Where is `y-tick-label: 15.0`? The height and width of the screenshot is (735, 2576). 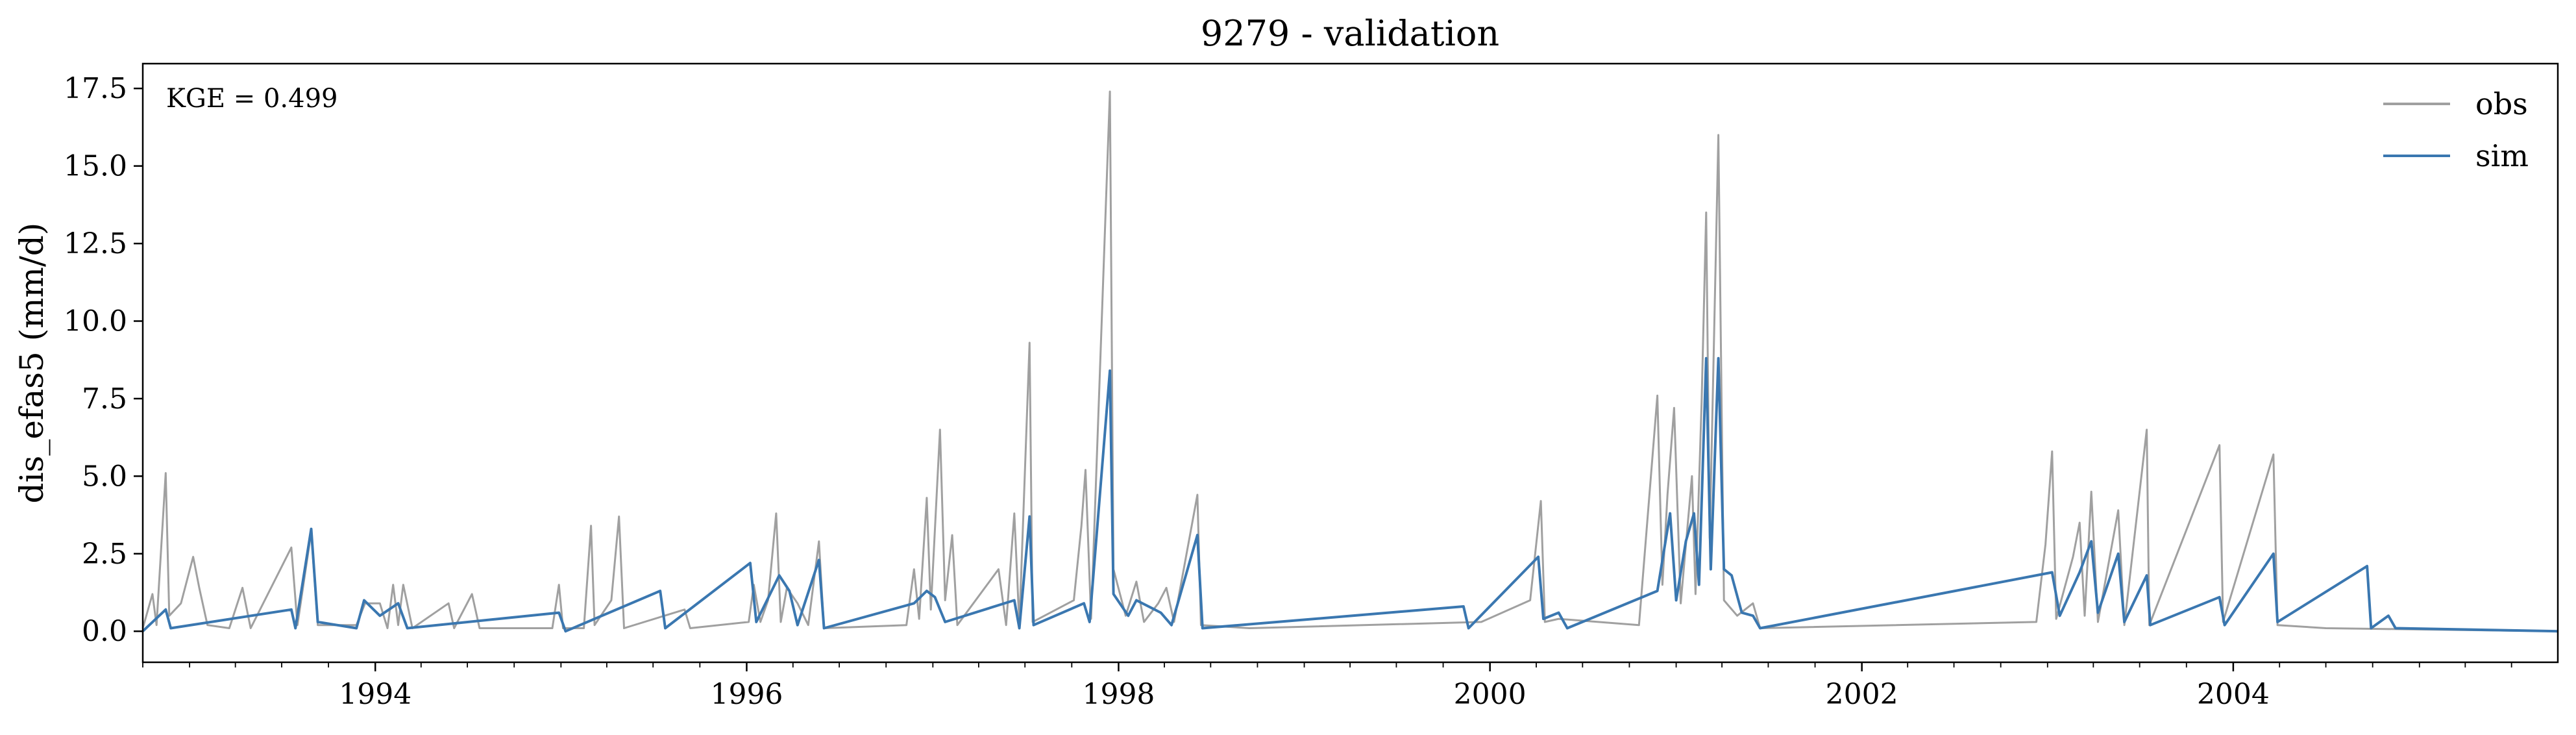 y-tick-label: 15.0 is located at coordinates (95, 166).